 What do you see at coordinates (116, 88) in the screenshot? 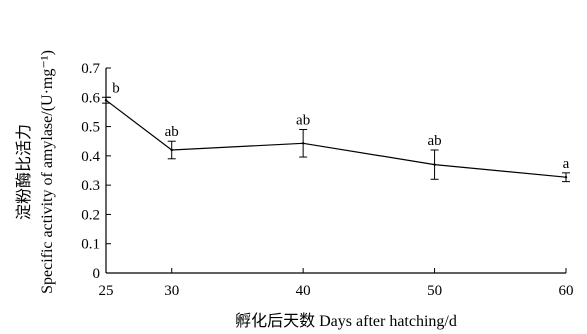
I see `significance-label: b` at bounding box center [116, 88].